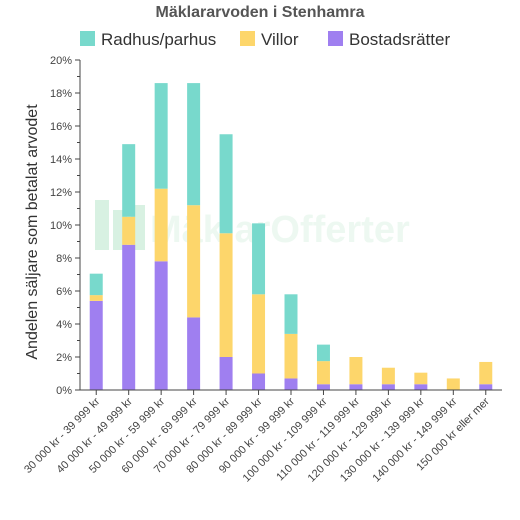 Image resolution: width=520 pixels, height=520 pixels. I want to click on y-axis: 0% 2% 4% 6% 8% 10% 12% 14% 16% 18% 20%, so click(65, 226).